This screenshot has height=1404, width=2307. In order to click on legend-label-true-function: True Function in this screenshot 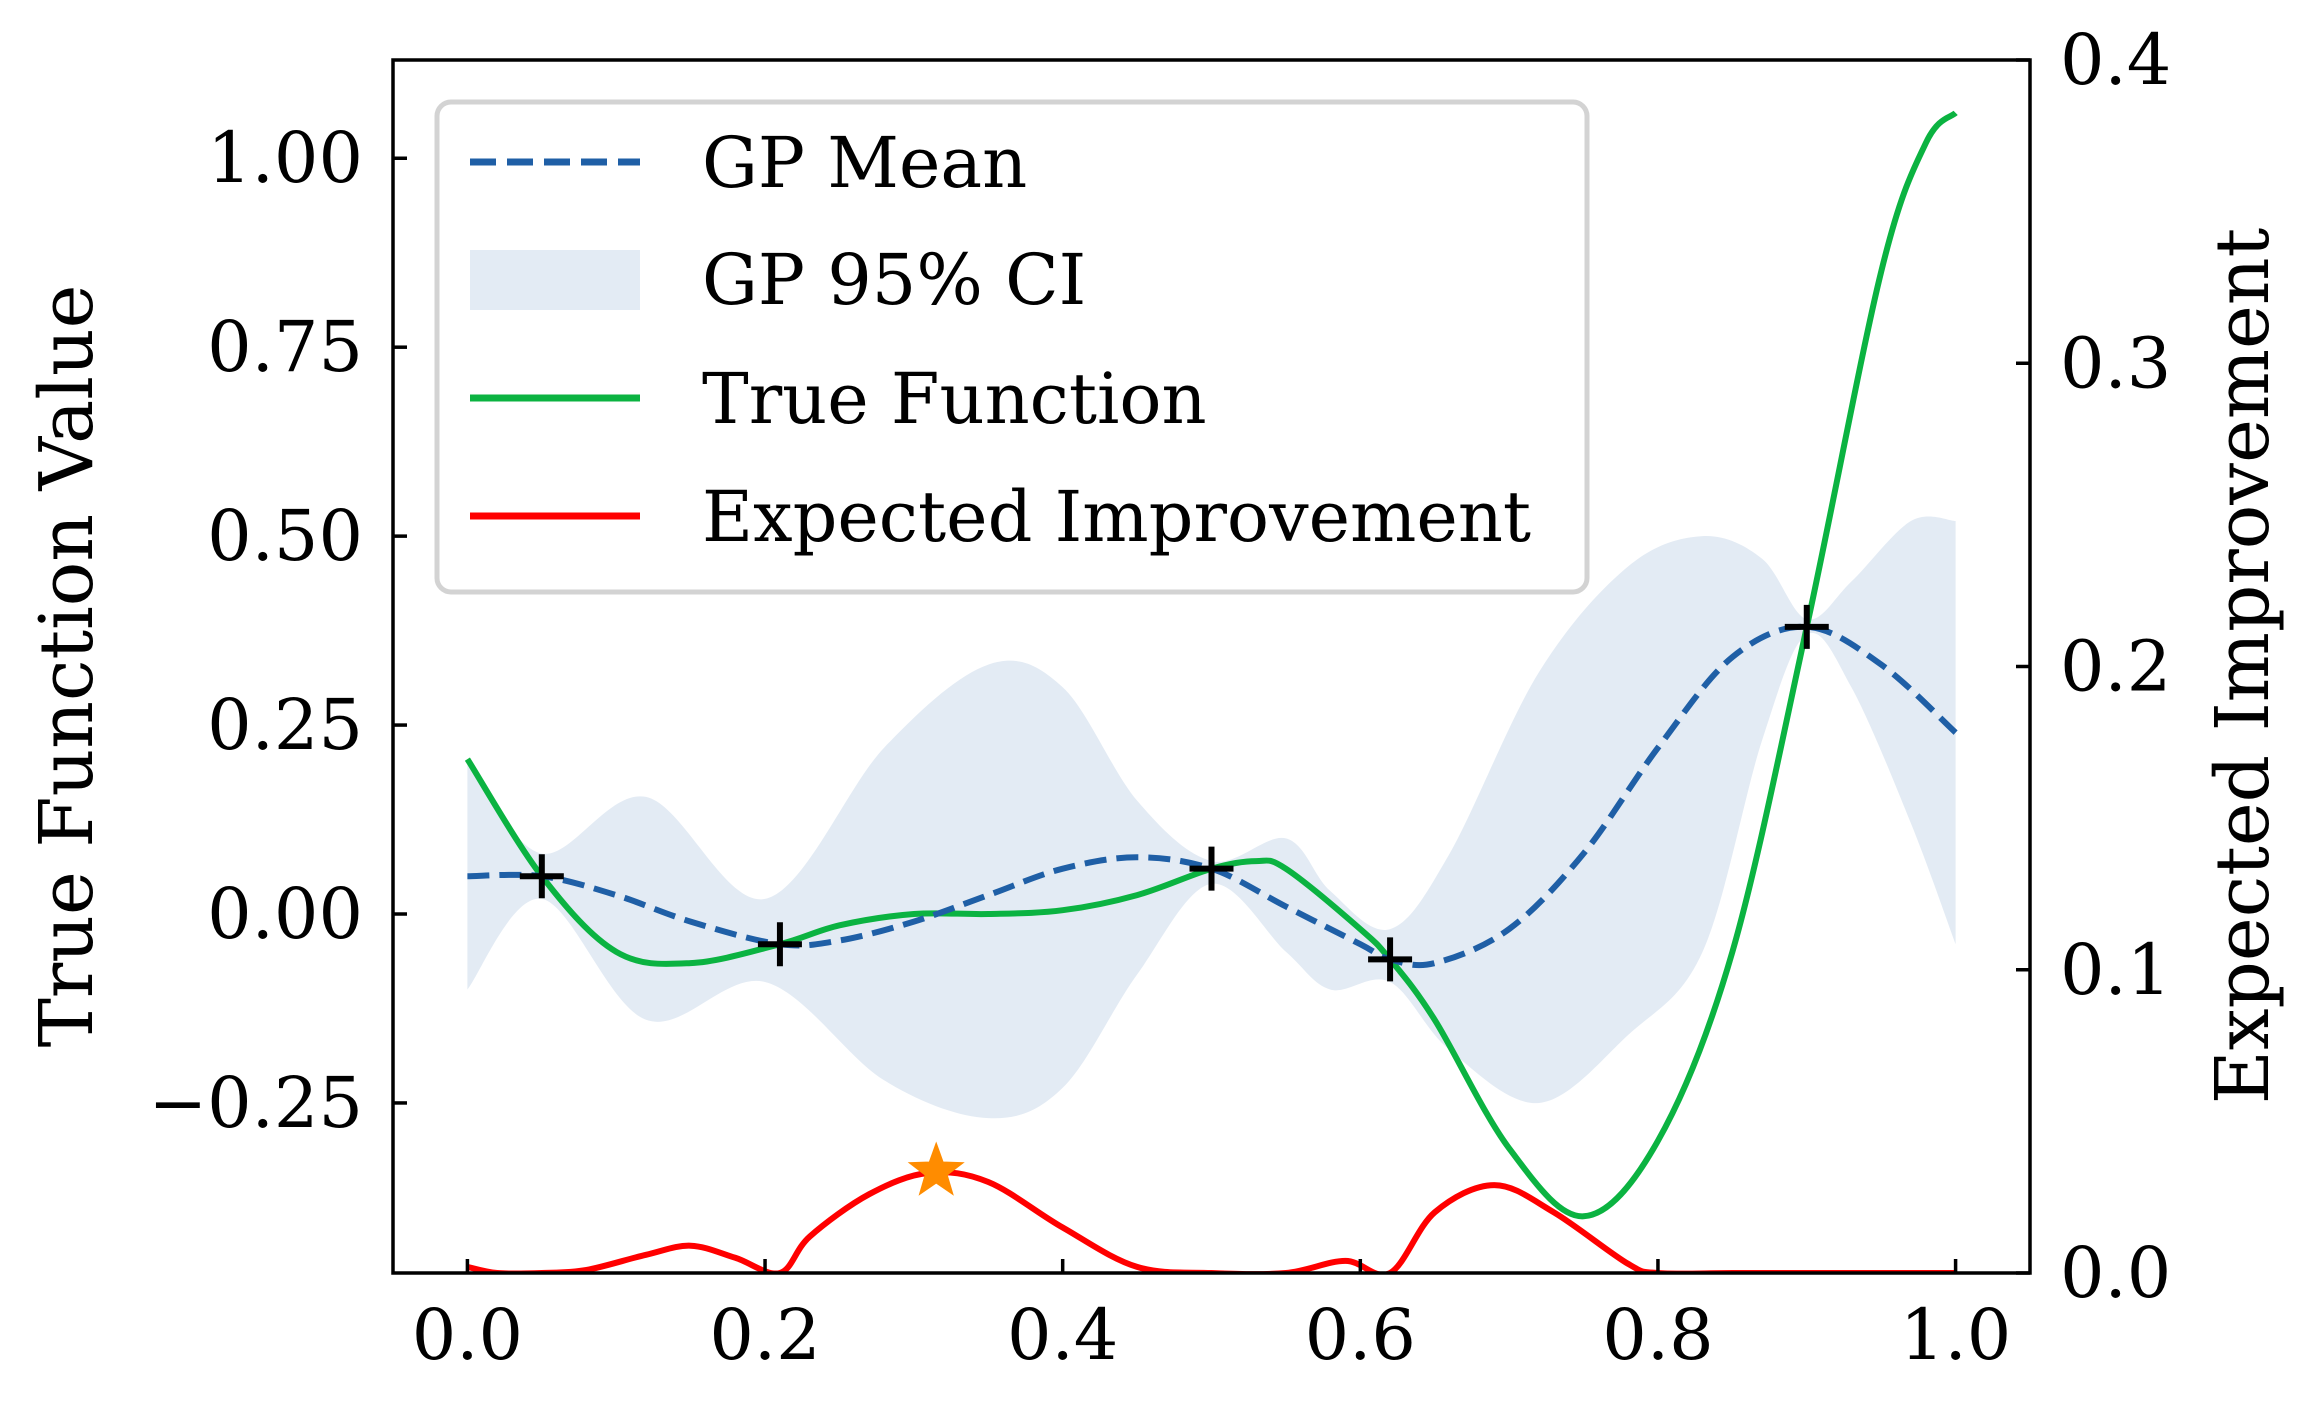, I will do `click(954, 399)`.